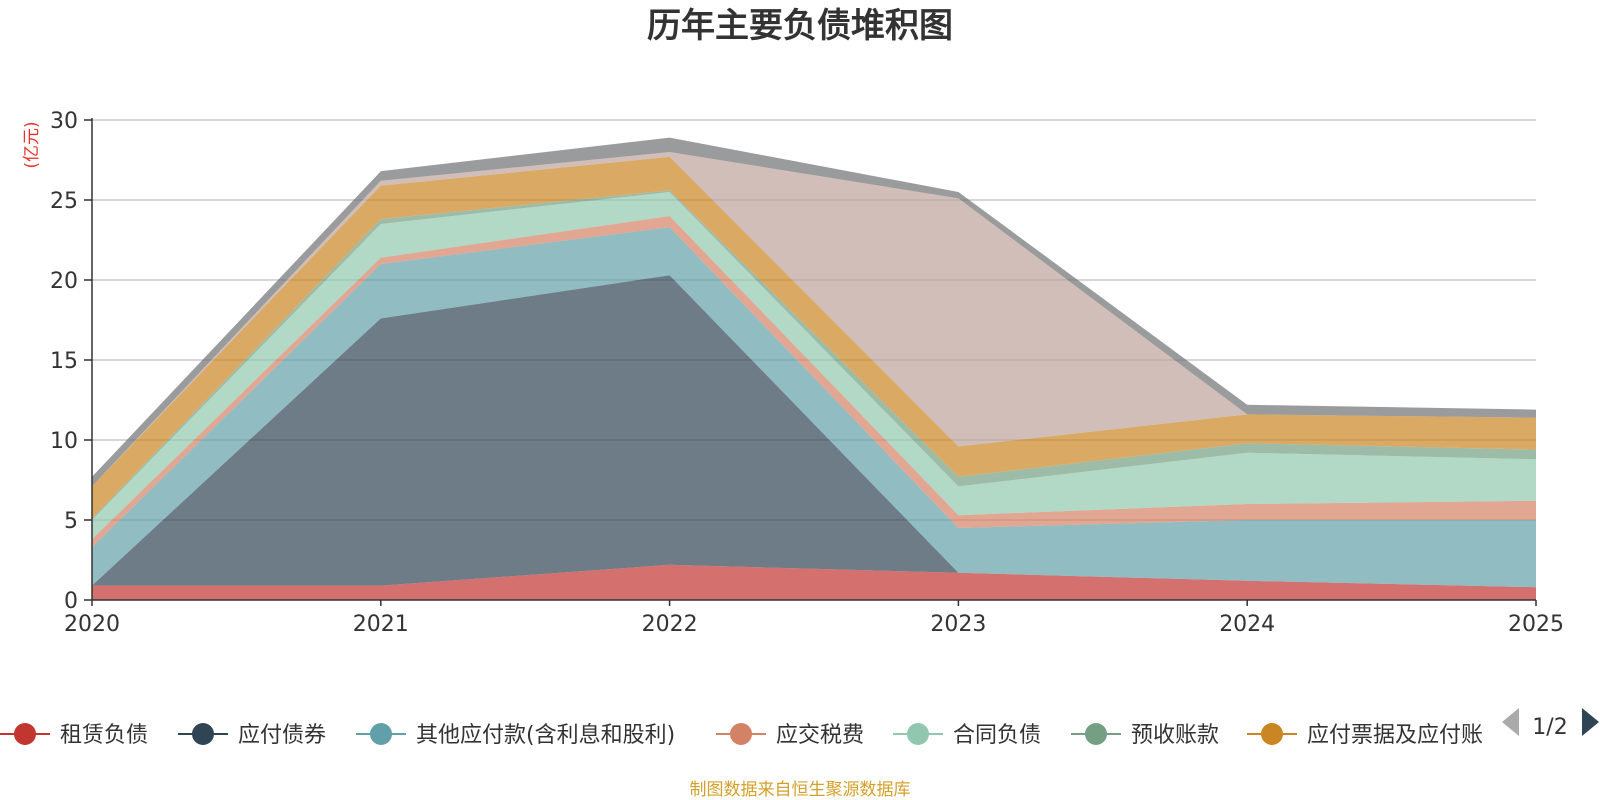 This screenshot has height=800, width=1600. I want to click on y-tick-label: 30, so click(64, 121).